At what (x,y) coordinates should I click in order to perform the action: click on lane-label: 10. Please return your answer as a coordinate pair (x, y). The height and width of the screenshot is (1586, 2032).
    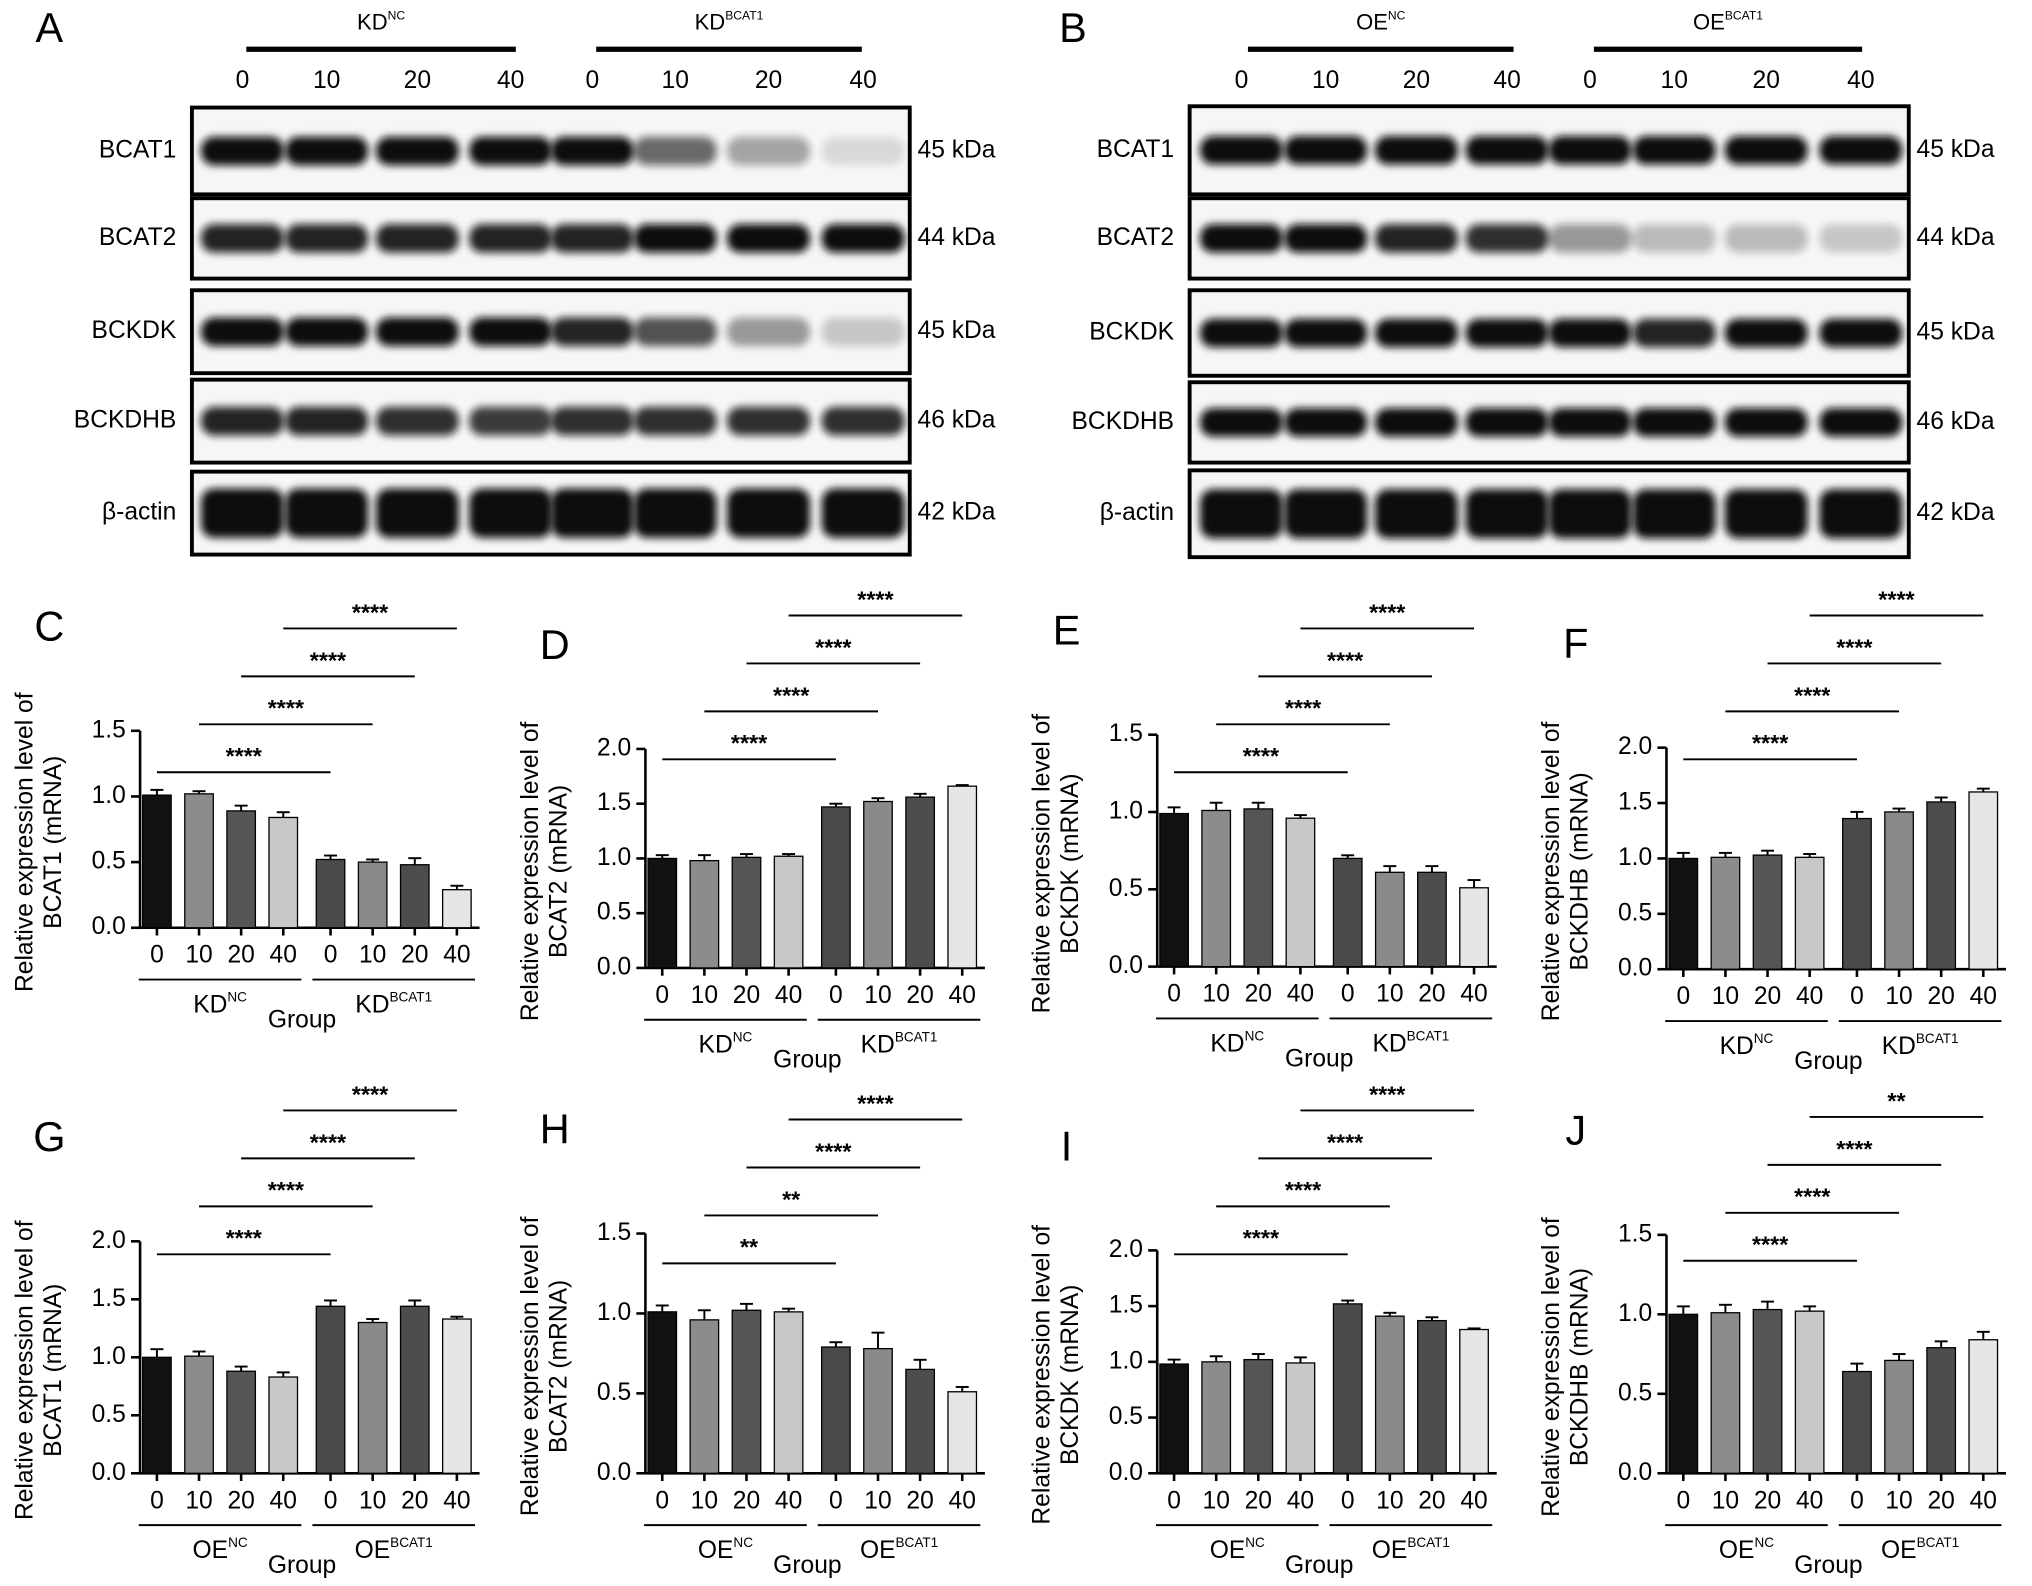
    Looking at the image, I should click on (1325, 80).